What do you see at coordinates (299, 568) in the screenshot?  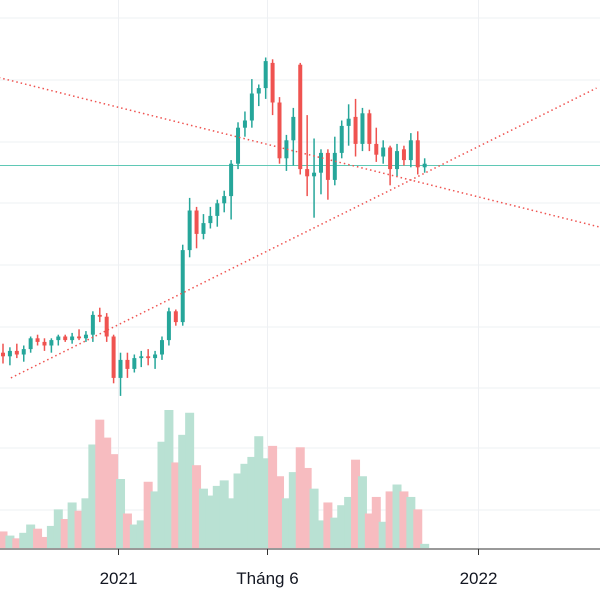 I see `x-axis-ticks: 2021 Tháng 6 2022` at bounding box center [299, 568].